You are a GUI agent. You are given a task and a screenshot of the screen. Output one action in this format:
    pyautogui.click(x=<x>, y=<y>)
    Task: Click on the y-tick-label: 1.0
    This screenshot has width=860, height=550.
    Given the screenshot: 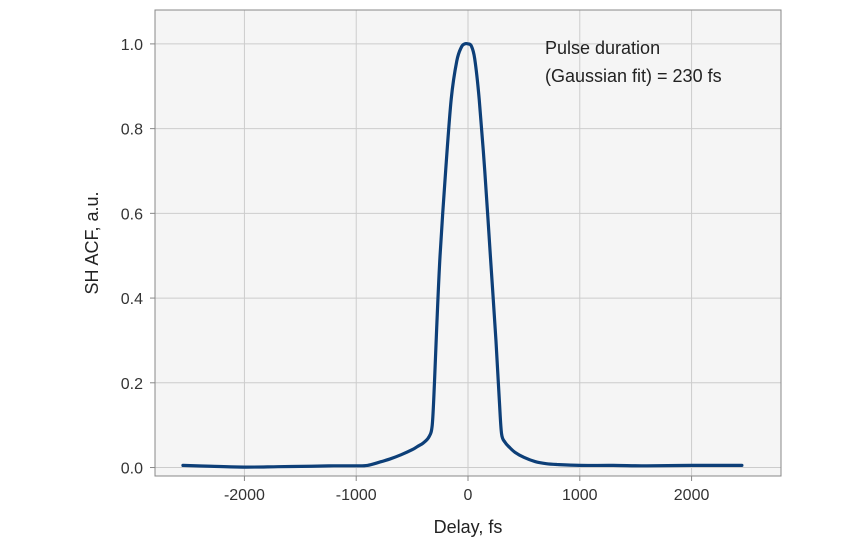 What is the action you would take?
    pyautogui.click(x=132, y=45)
    